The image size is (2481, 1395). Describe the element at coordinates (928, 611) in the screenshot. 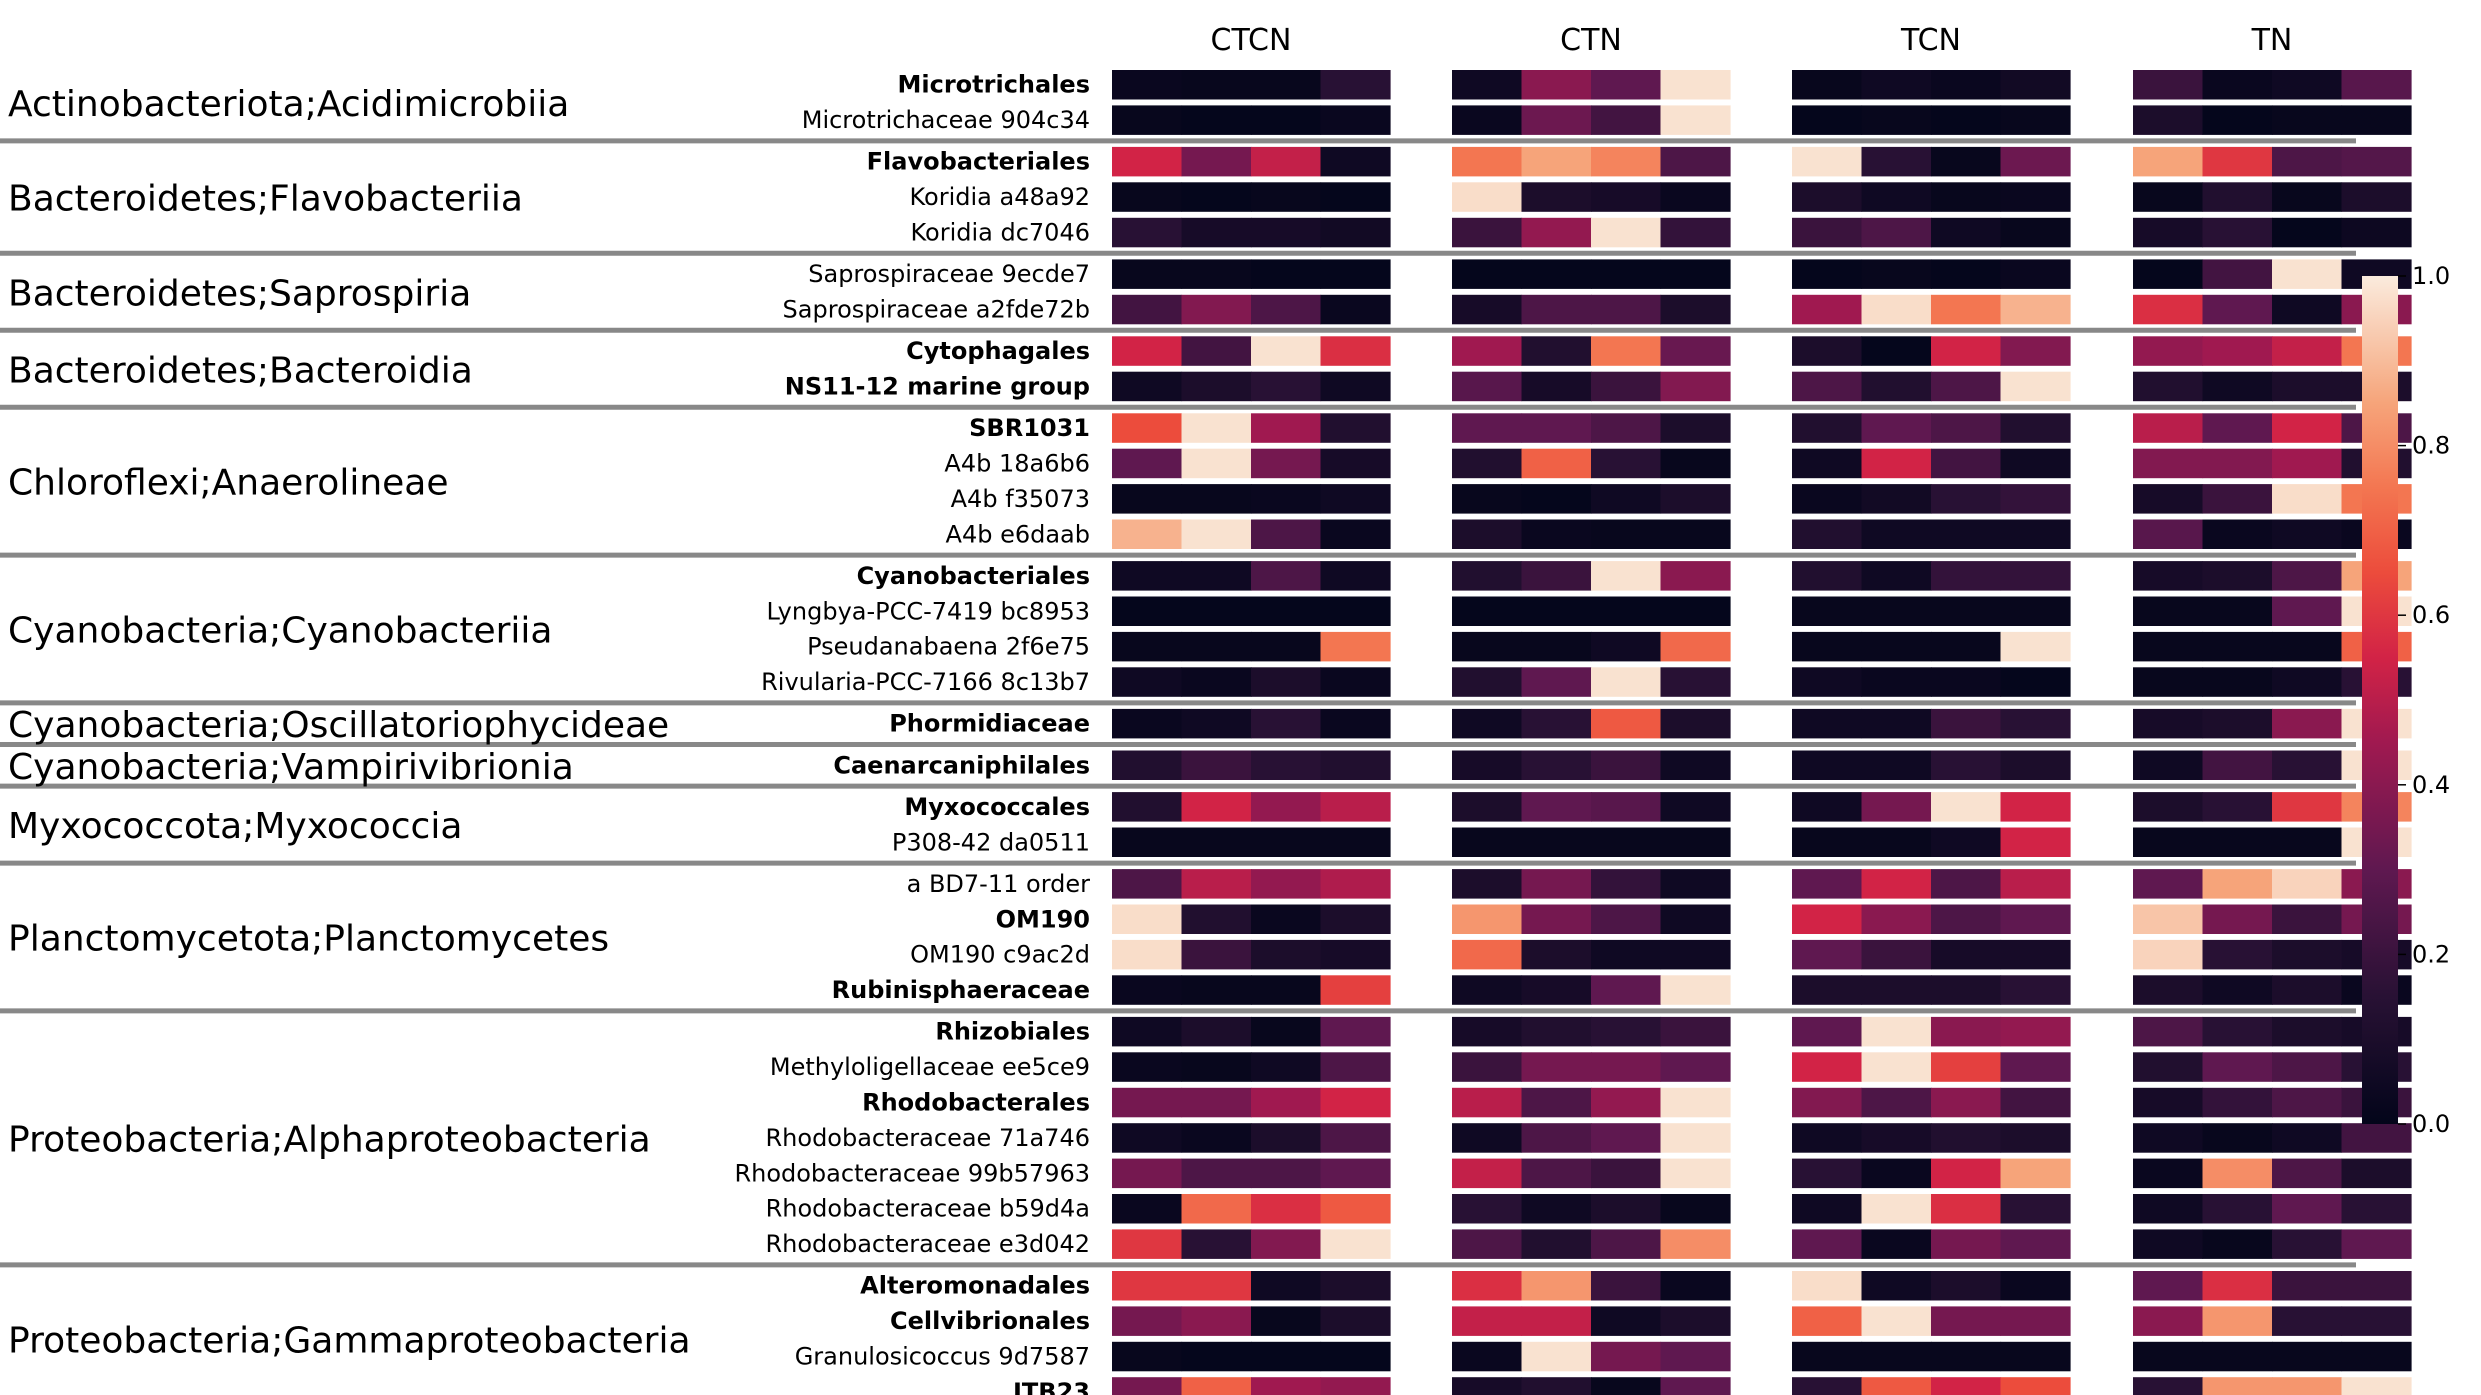

I see `row-label: Lyngbya-PCC-7419 bc8953` at that location.